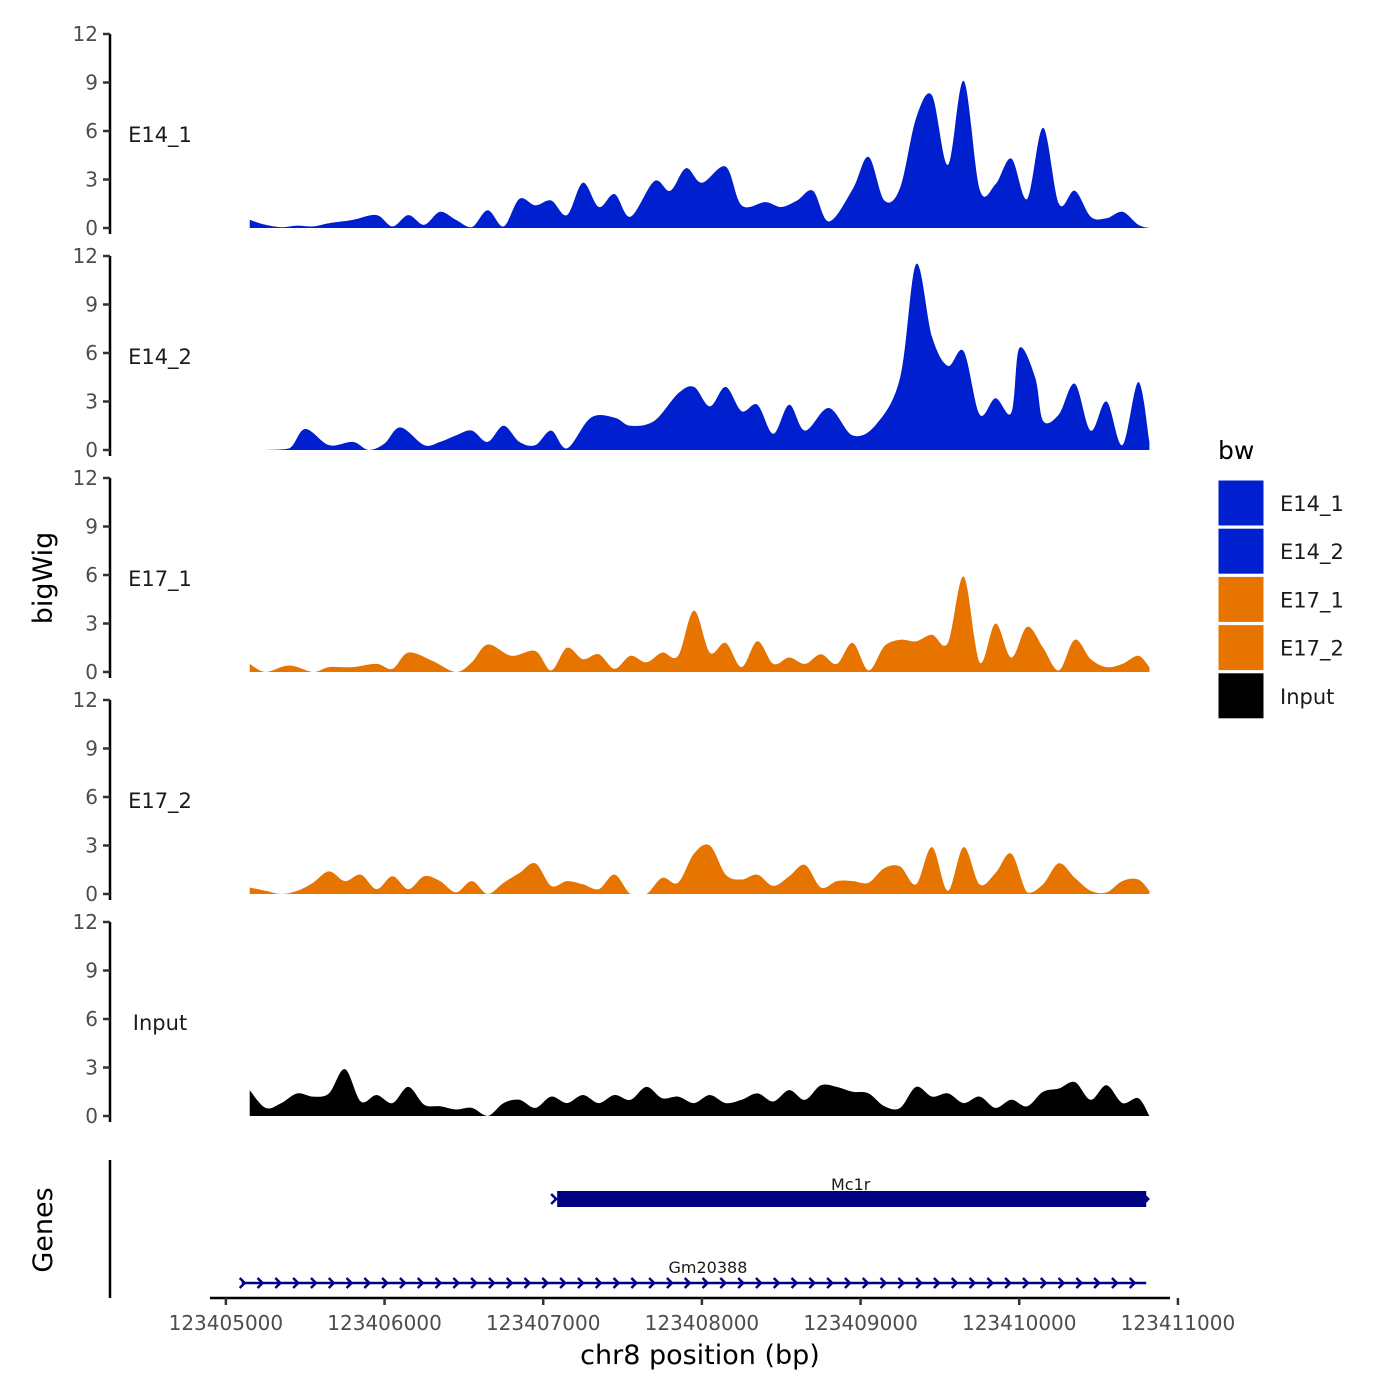 This screenshot has height=1400, width=1400. I want to click on gene-gm20388: Gm20388, so click(692, 1273).